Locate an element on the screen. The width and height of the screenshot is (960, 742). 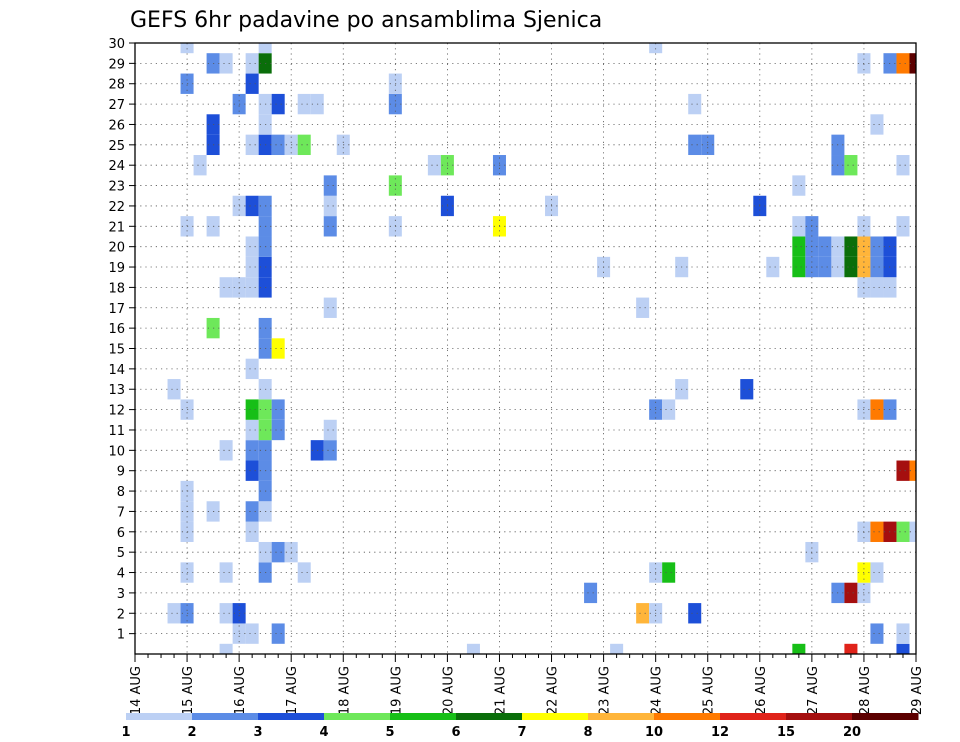
legend-label: 7 is located at coordinates (521, 732).